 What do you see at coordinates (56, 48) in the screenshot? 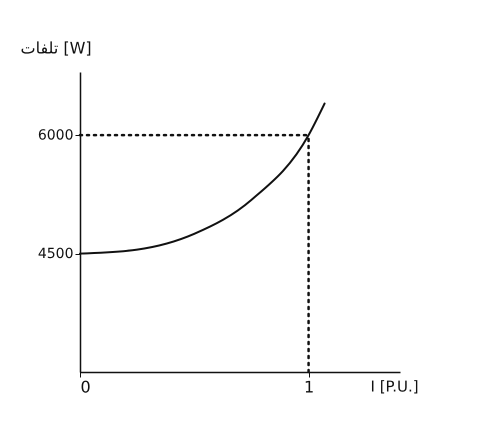
I see `y-axis-title: تلفات [W]` at bounding box center [56, 48].